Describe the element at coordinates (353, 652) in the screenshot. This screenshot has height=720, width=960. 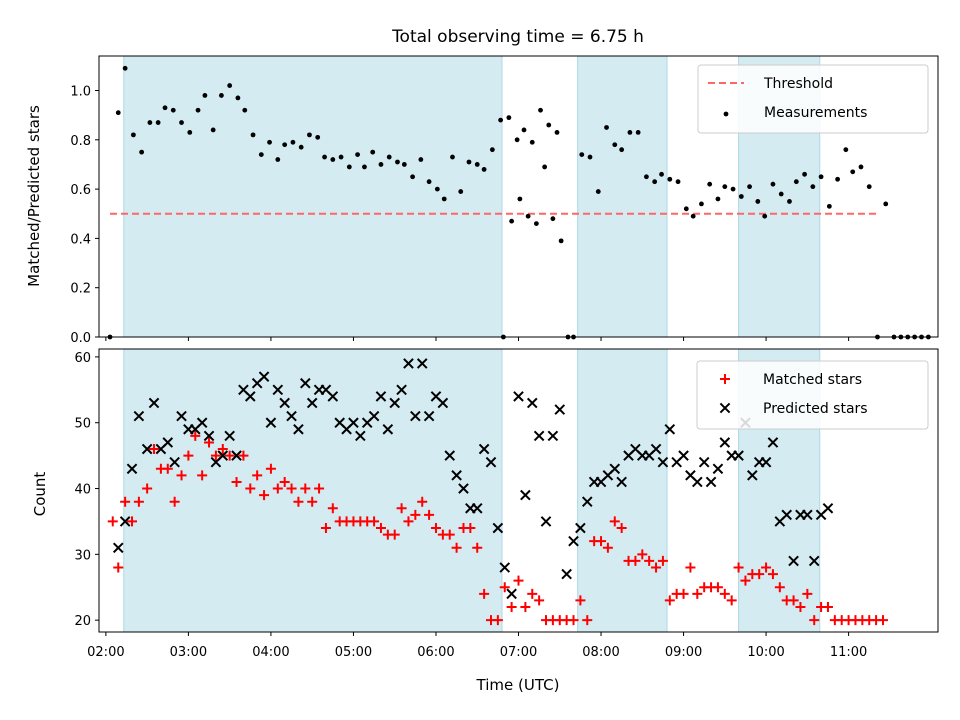
I see `bottom-x-tick-label-4: 05:00` at that location.